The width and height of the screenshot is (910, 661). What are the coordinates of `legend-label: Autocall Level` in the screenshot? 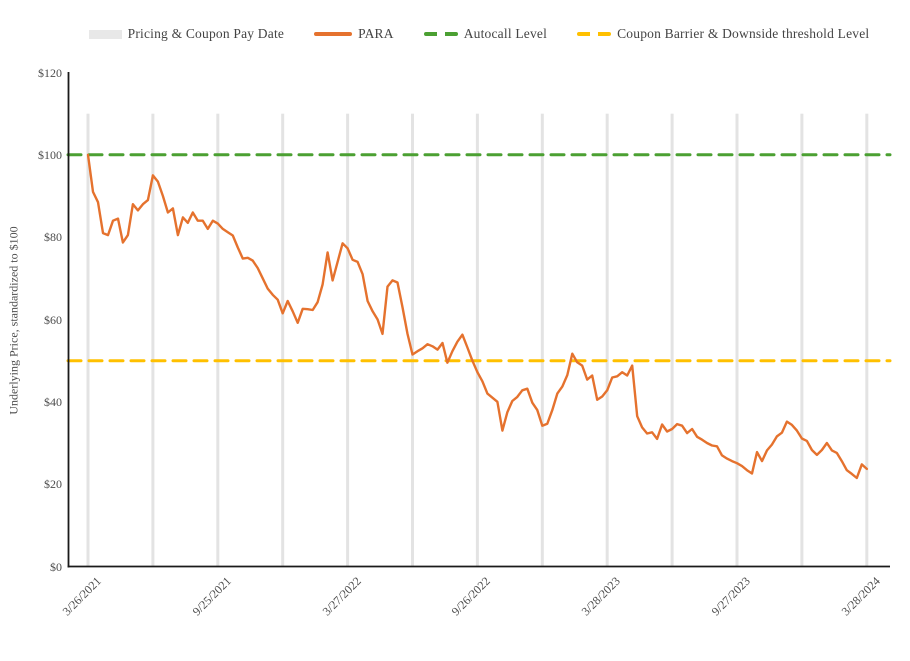 It's located at (505, 33).